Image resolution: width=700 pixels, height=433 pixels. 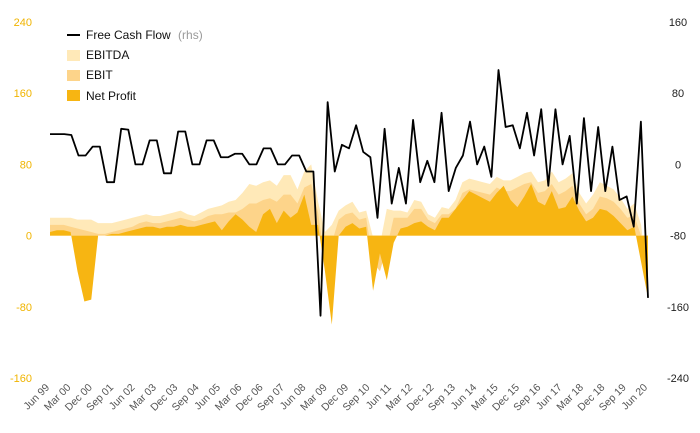 What do you see at coordinates (73, 75) in the screenshot?
I see `legend-swatch-ebit` at bounding box center [73, 75].